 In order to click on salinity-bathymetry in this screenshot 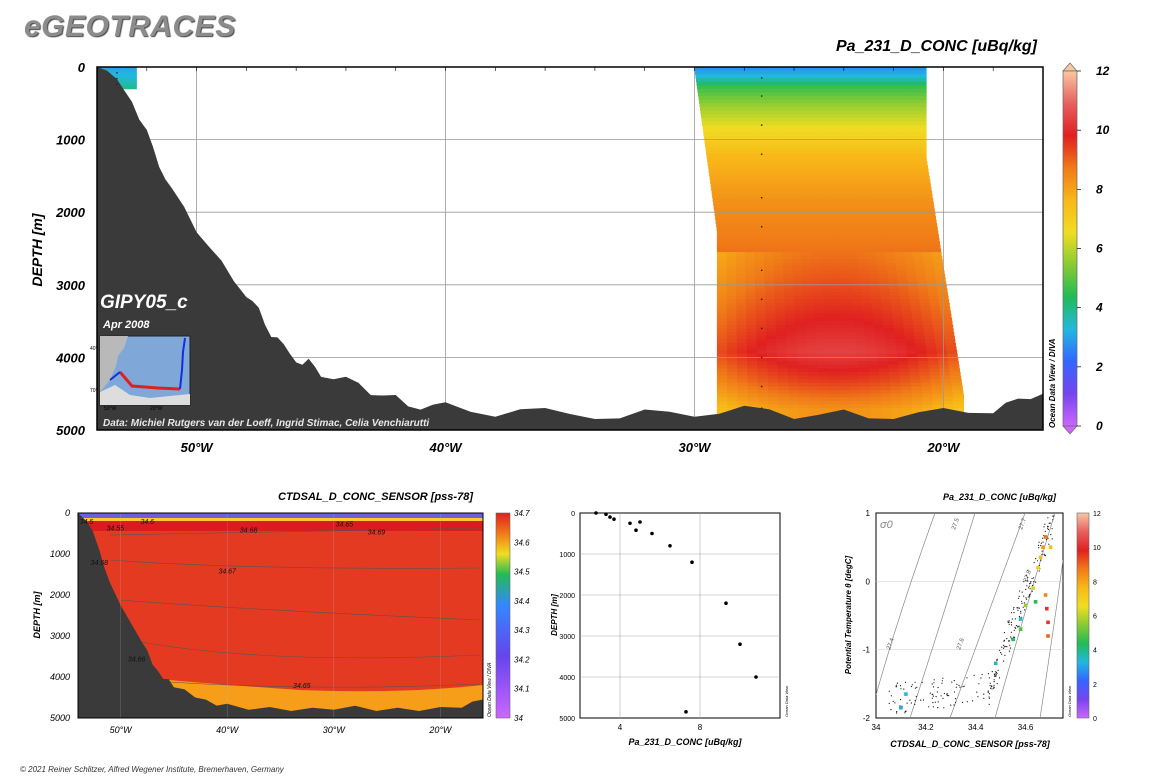, I will do `click(280, 615)`.